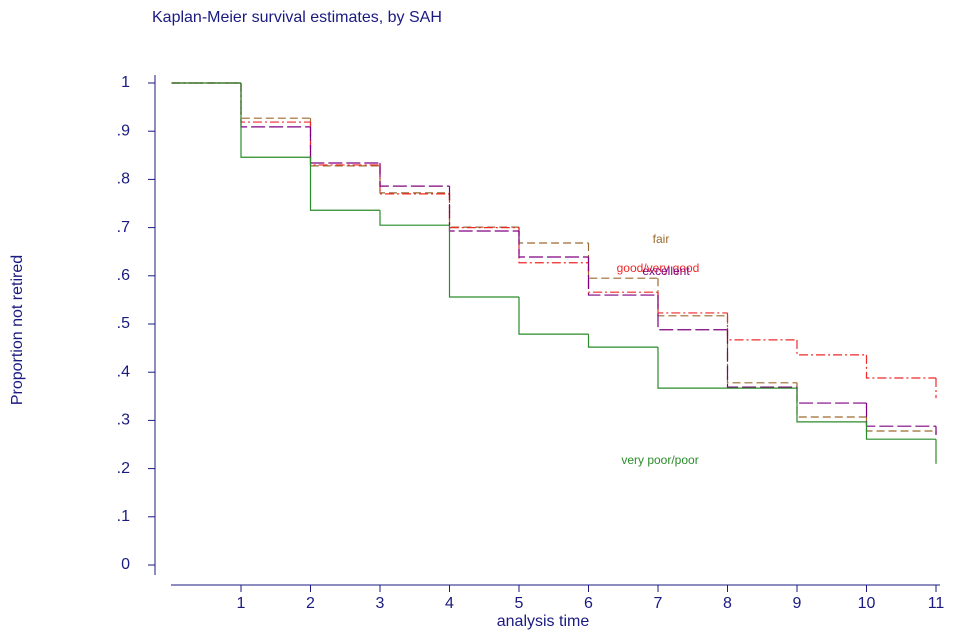 The height and width of the screenshot is (641, 957). I want to click on y-tick-label: .5, so click(123, 323).